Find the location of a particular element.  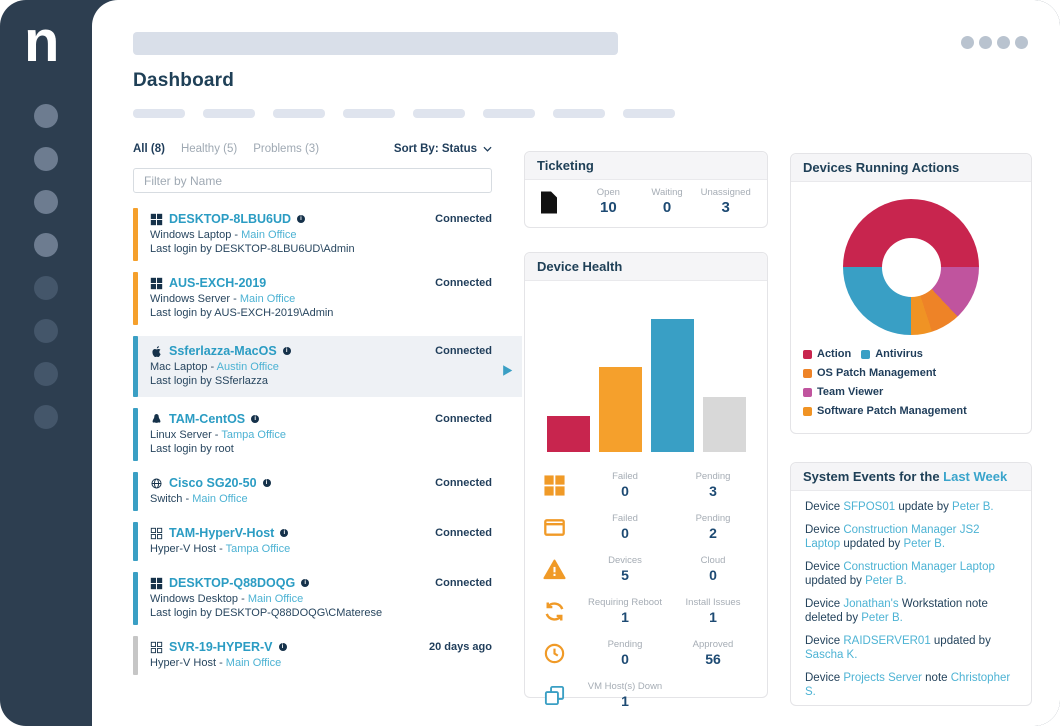

event-link: Jonathan's is located at coordinates (871, 603).